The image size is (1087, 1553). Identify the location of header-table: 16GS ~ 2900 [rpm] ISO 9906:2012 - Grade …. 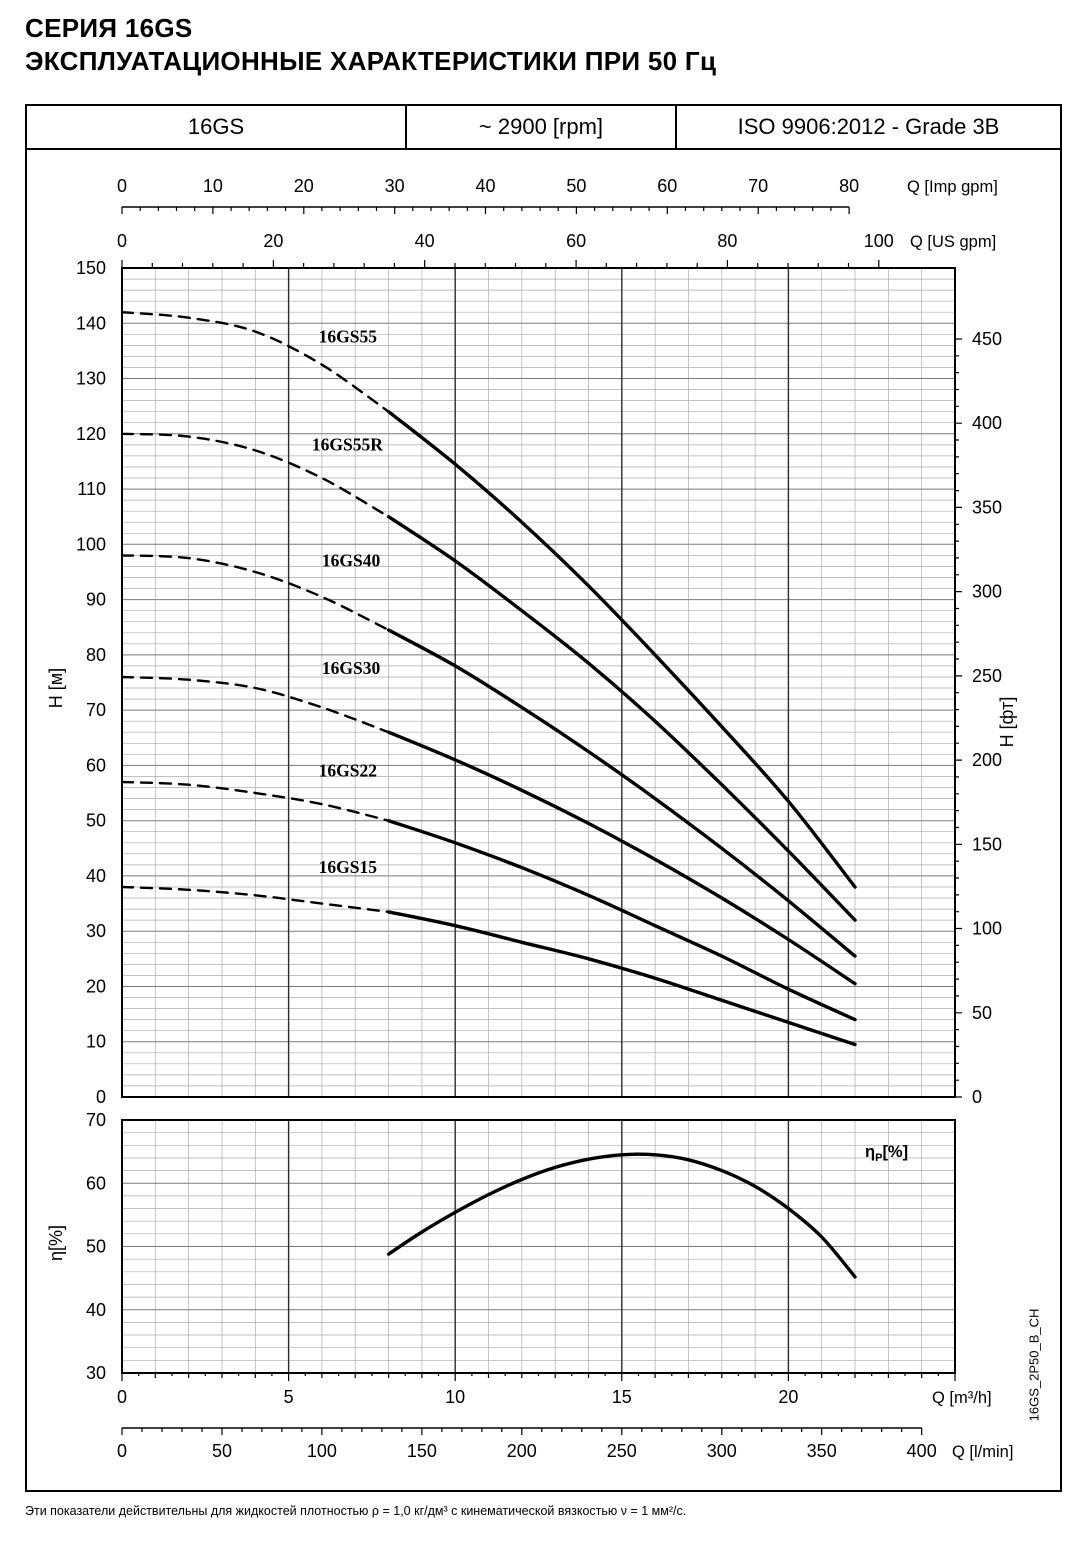
(543, 128).